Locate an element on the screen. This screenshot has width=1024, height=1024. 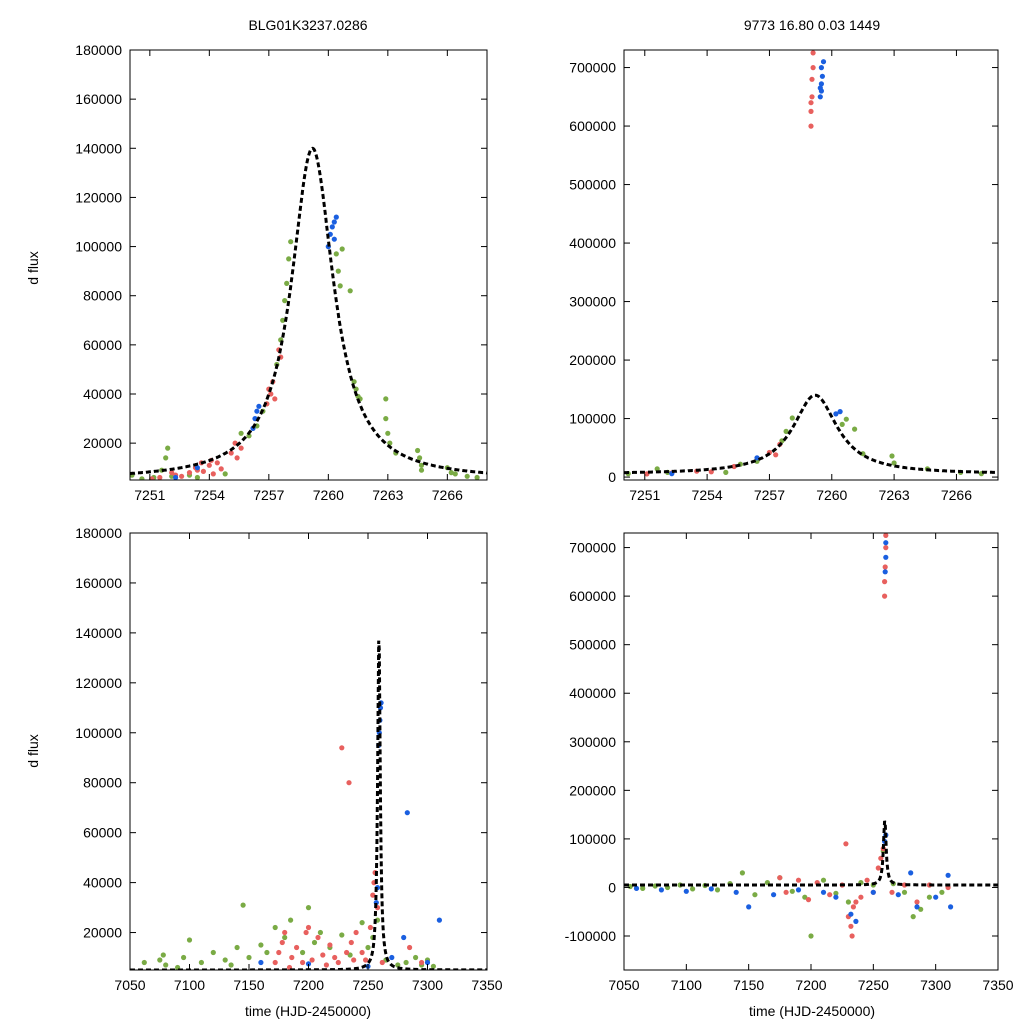
x-tick-label: 7200 is located at coordinates (810, 985).